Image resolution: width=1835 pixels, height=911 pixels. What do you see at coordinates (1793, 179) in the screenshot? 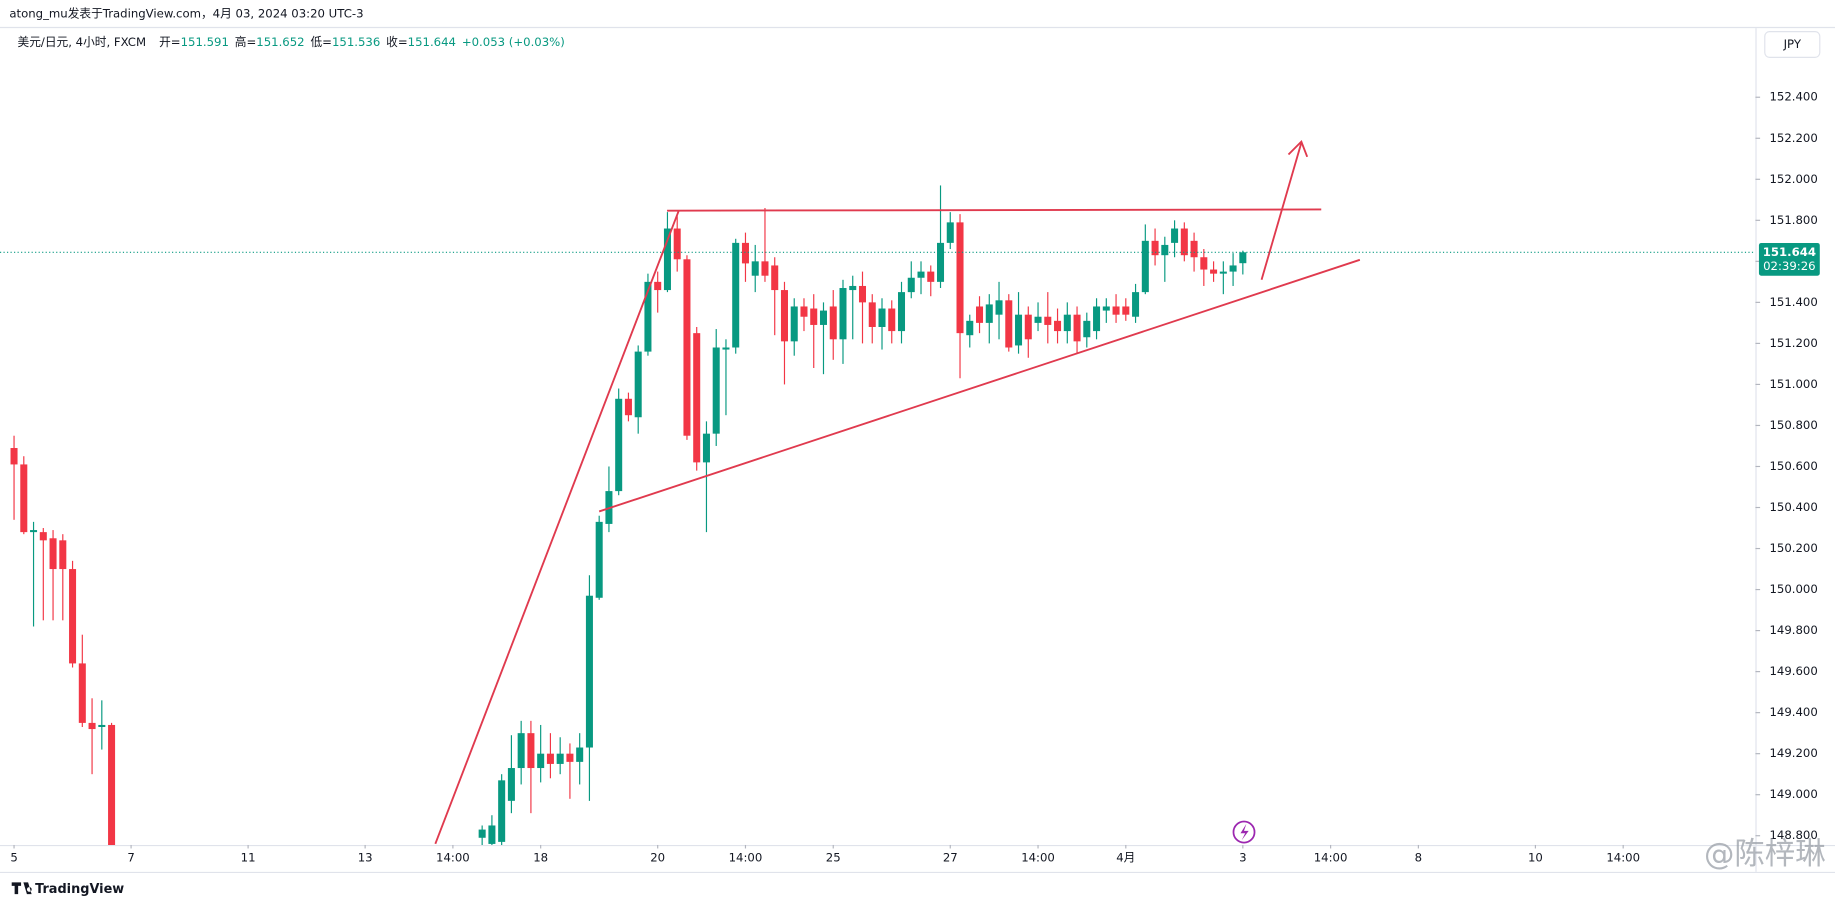
I see `y-tick-label: 152.000` at bounding box center [1793, 179].